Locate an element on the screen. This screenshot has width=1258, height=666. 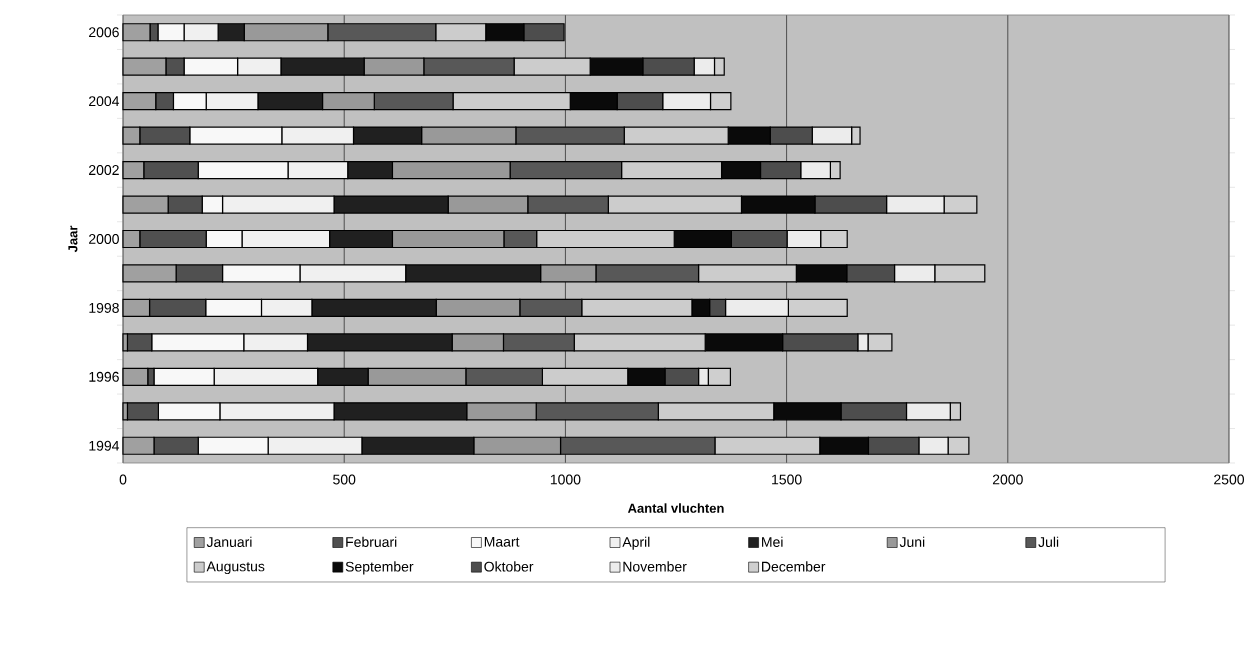
legend-label: Juni is located at coordinates (912, 541).